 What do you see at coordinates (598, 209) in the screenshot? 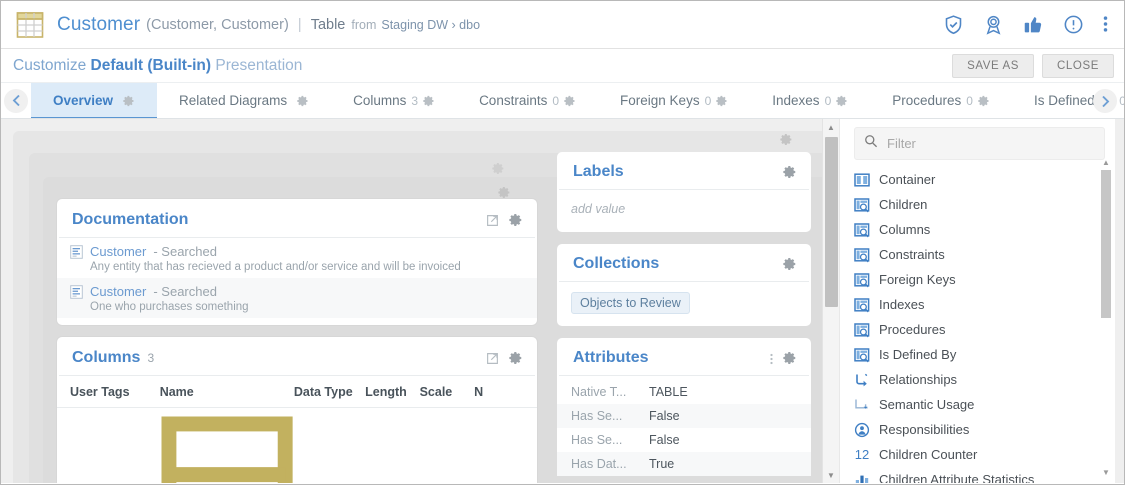
I see `labels-add-value: add value` at bounding box center [598, 209].